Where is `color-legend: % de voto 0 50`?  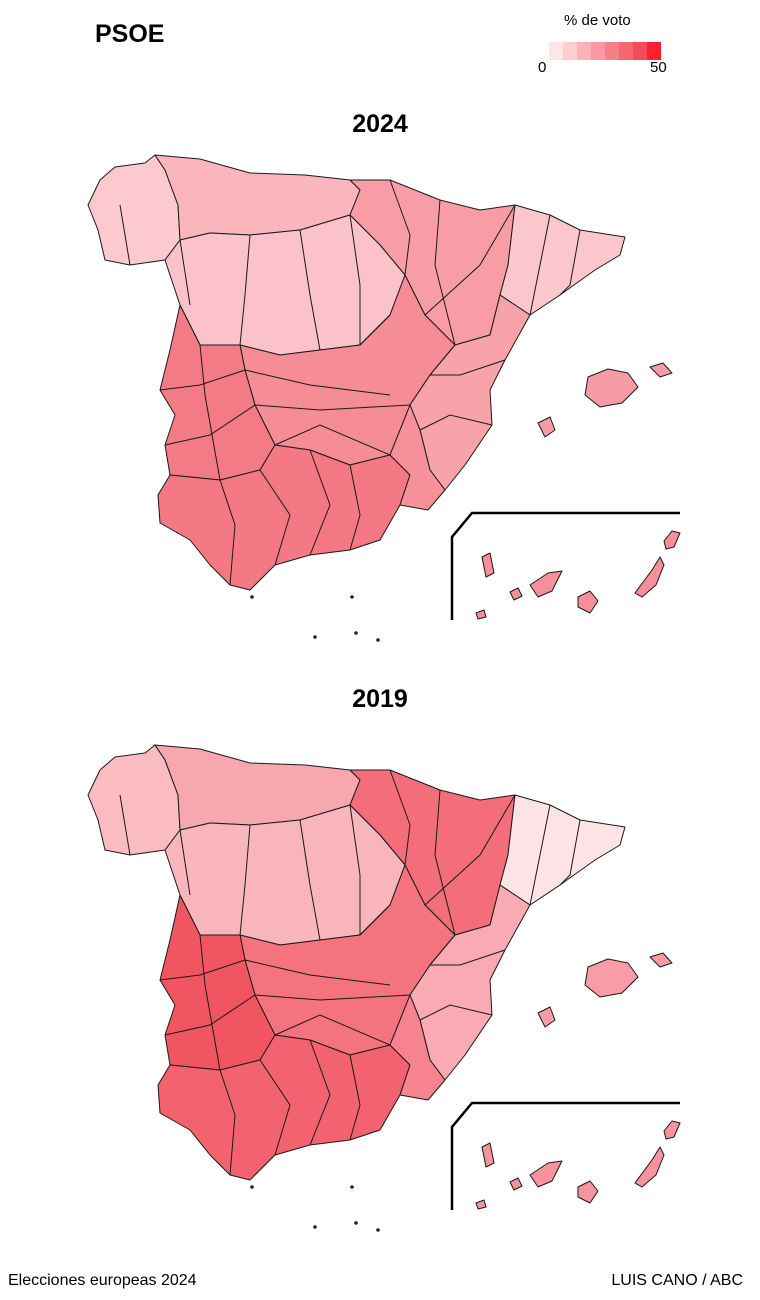 color-legend: % de voto 0 50 is located at coordinates (605, 45).